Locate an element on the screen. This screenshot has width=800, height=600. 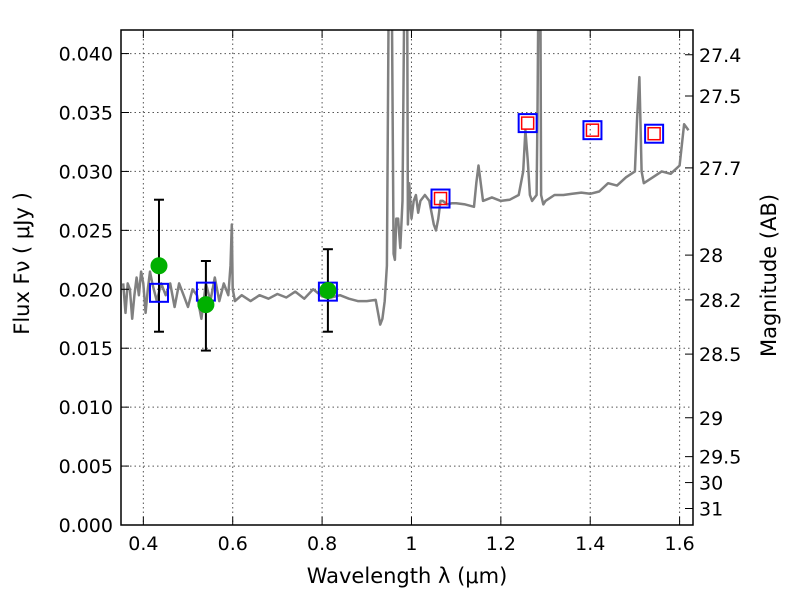
x-tick-label: 0.6 is located at coordinates (233, 544).